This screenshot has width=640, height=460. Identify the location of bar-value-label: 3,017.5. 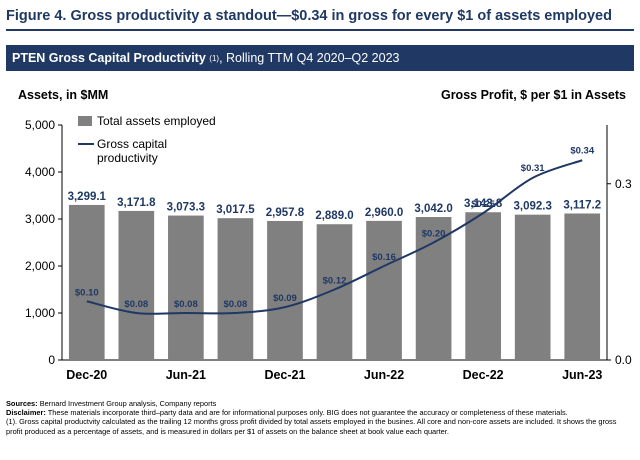
(235, 210).